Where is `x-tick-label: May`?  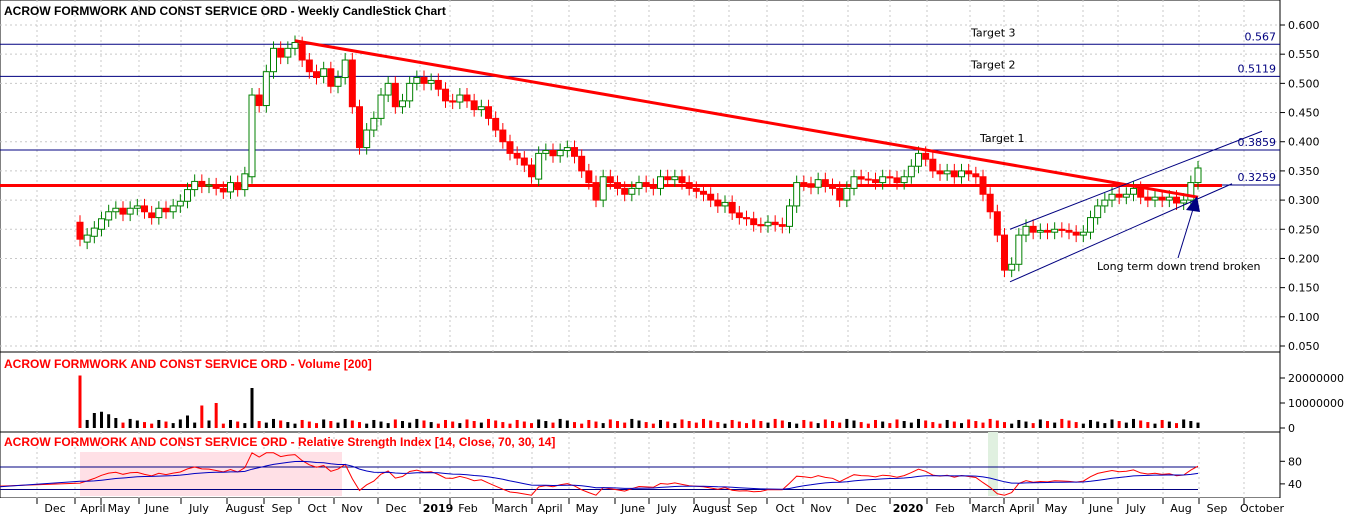 x-tick-label: May is located at coordinates (1056, 508).